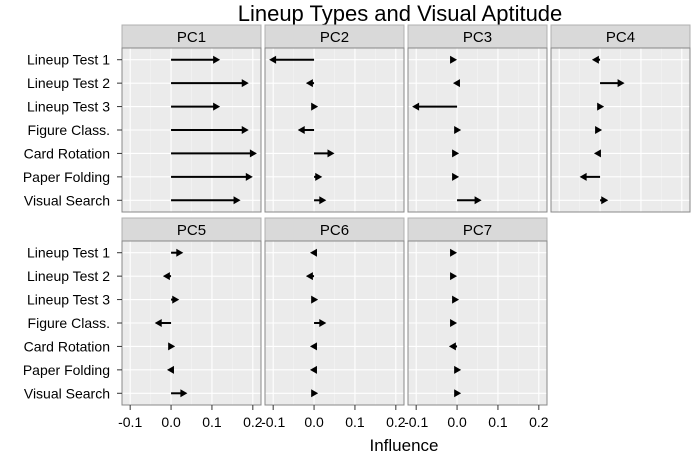 The height and width of the screenshot is (458, 695). I want to click on panel-strip-label: PC2, so click(334, 37).